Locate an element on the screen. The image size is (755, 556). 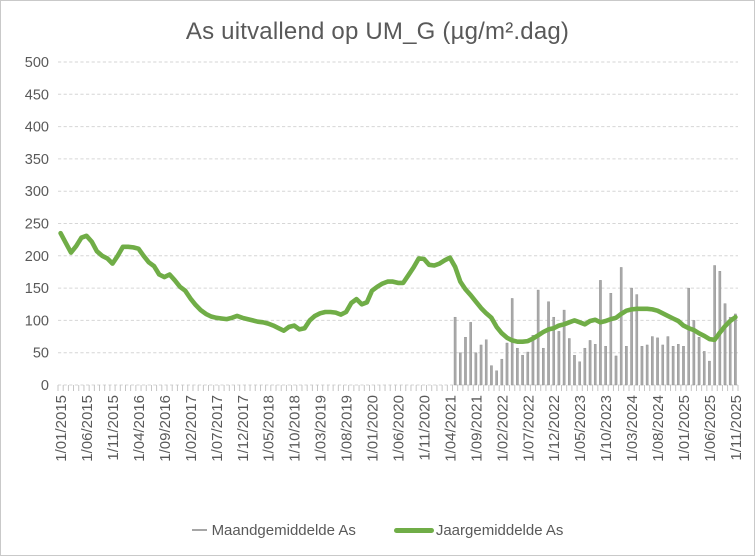
x-tick-label: 1/01/2025 is located at coordinates (684, 428).